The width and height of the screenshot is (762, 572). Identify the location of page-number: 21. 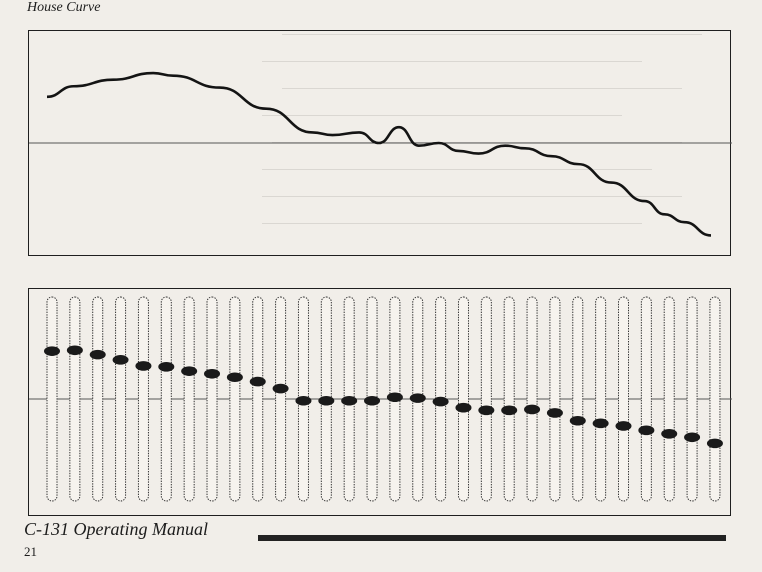
(30, 551).